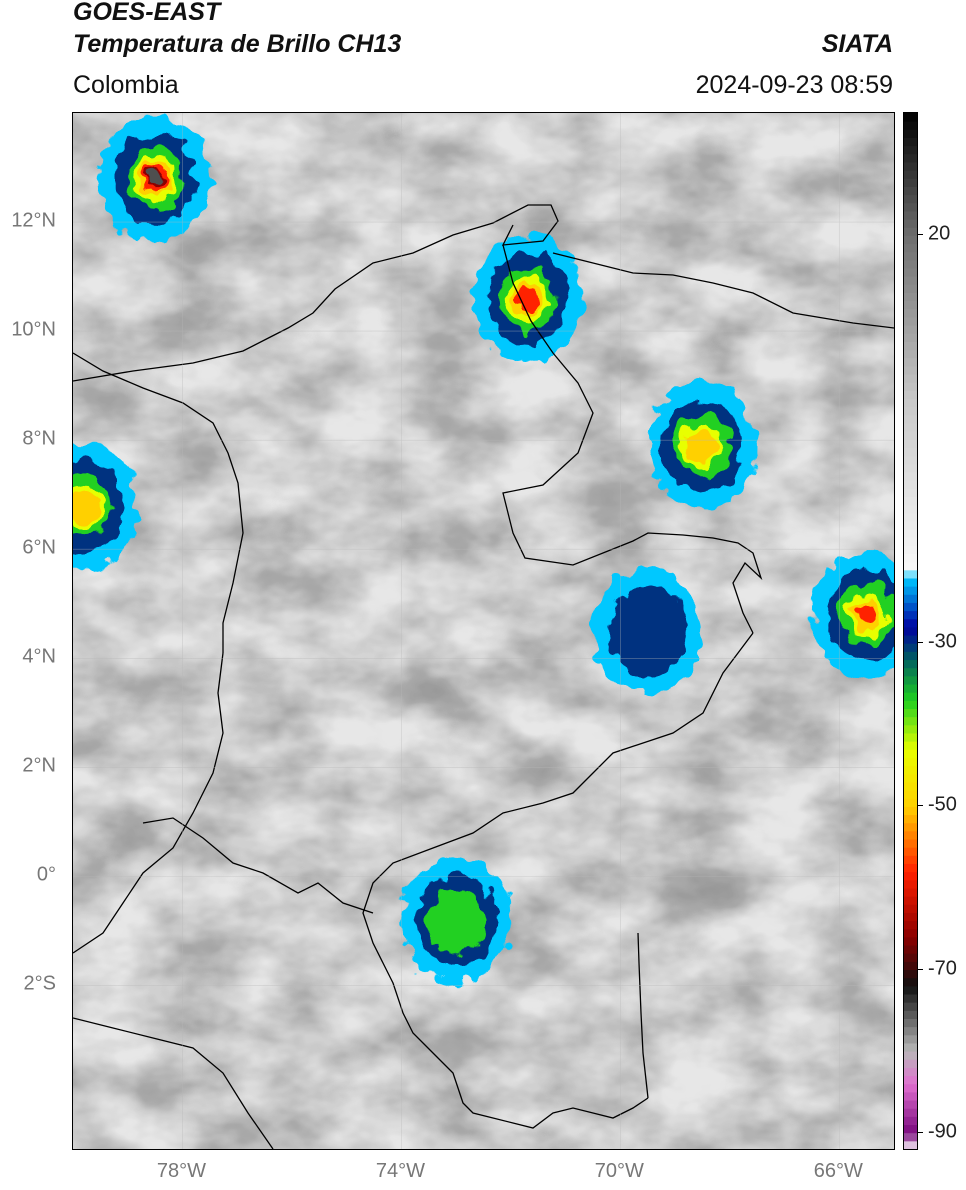 The image size is (966, 1190). I want to click on satellite-name: GOES-EAST, so click(147, 13).